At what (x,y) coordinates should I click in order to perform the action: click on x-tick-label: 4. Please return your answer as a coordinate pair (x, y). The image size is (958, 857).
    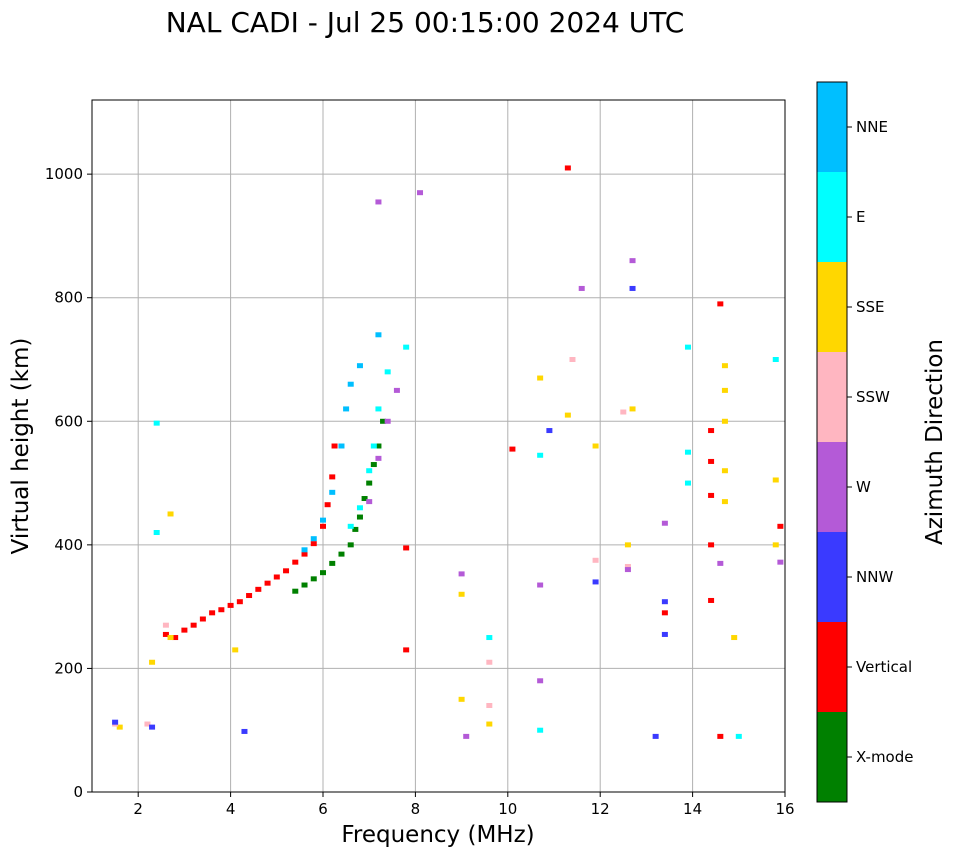
    Looking at the image, I should click on (231, 809).